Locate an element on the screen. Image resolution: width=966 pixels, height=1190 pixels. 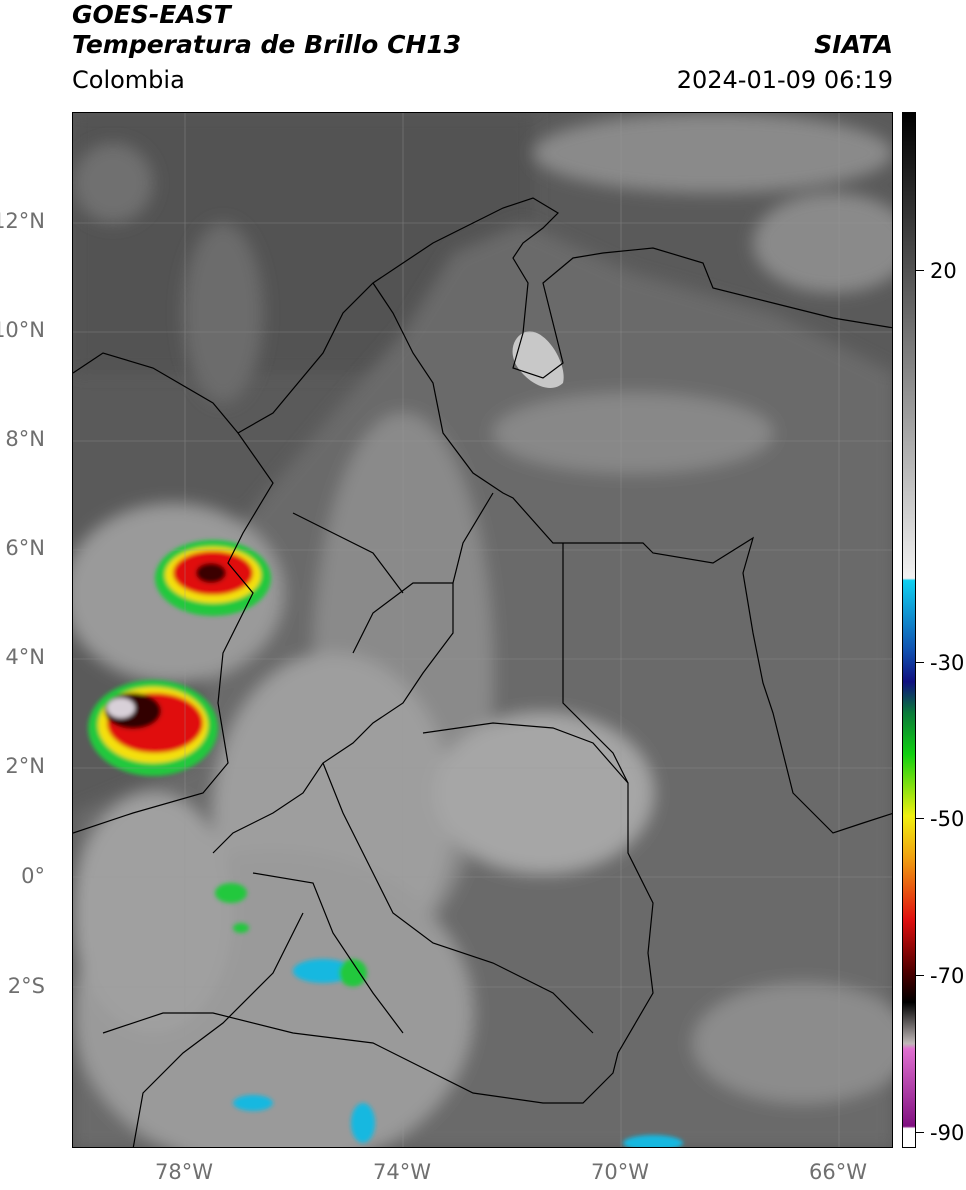
lon-label-70w: 70°W is located at coordinates (620, 1172).